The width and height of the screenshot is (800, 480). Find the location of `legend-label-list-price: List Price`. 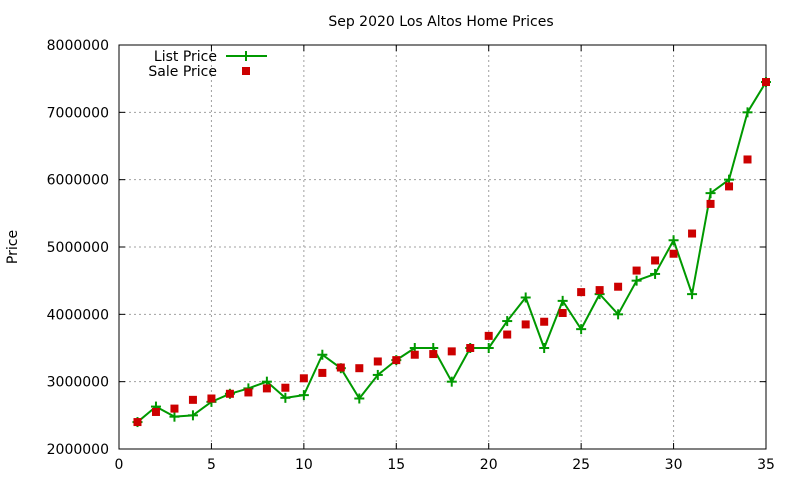

legend-label-list-price: List Price is located at coordinates (185, 57).